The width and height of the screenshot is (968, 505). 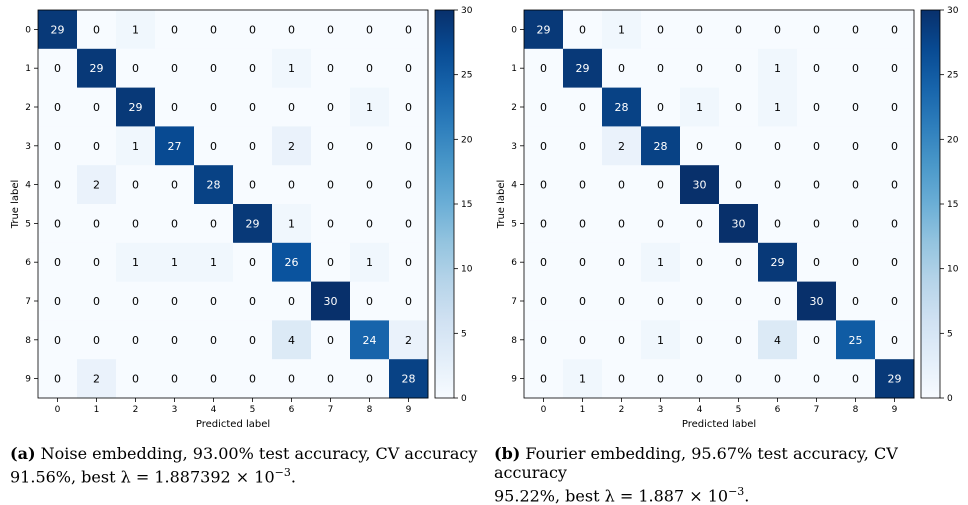 I want to click on cell-value-a-8-4: 0, so click(x=213, y=340).